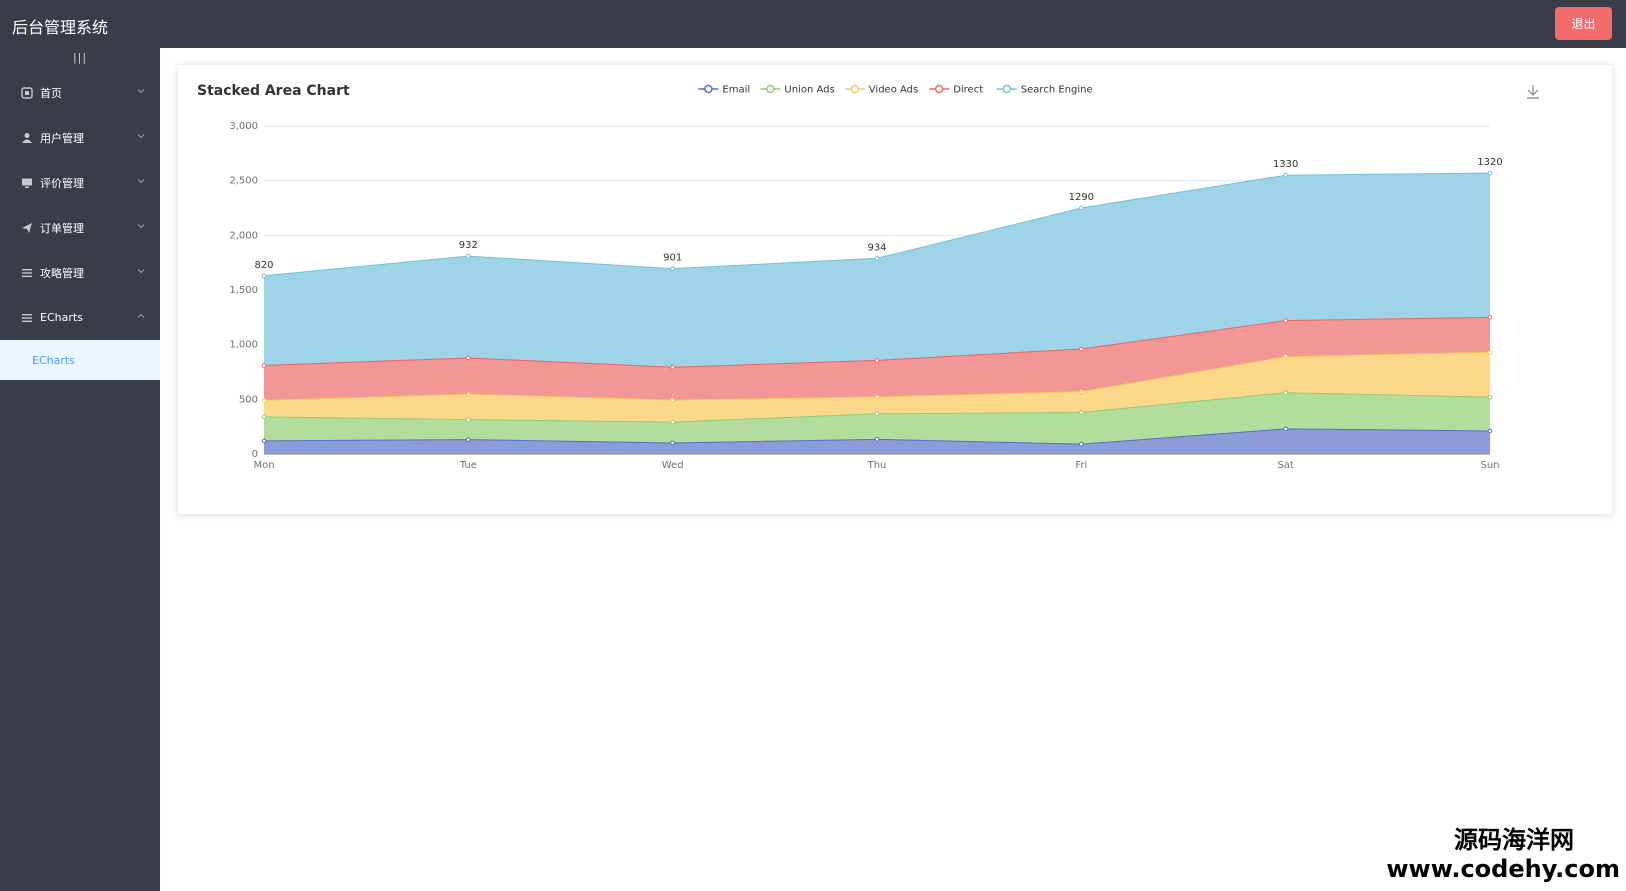 Image resolution: width=1626 pixels, height=891 pixels. Describe the element at coordinates (62, 273) in the screenshot. I see `sidebar-item-label: 攻略管理` at that location.